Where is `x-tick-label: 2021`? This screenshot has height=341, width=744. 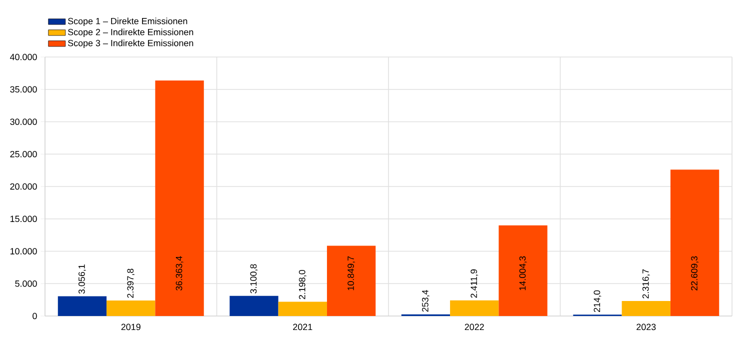 x-tick-label: 2021 is located at coordinates (302, 327).